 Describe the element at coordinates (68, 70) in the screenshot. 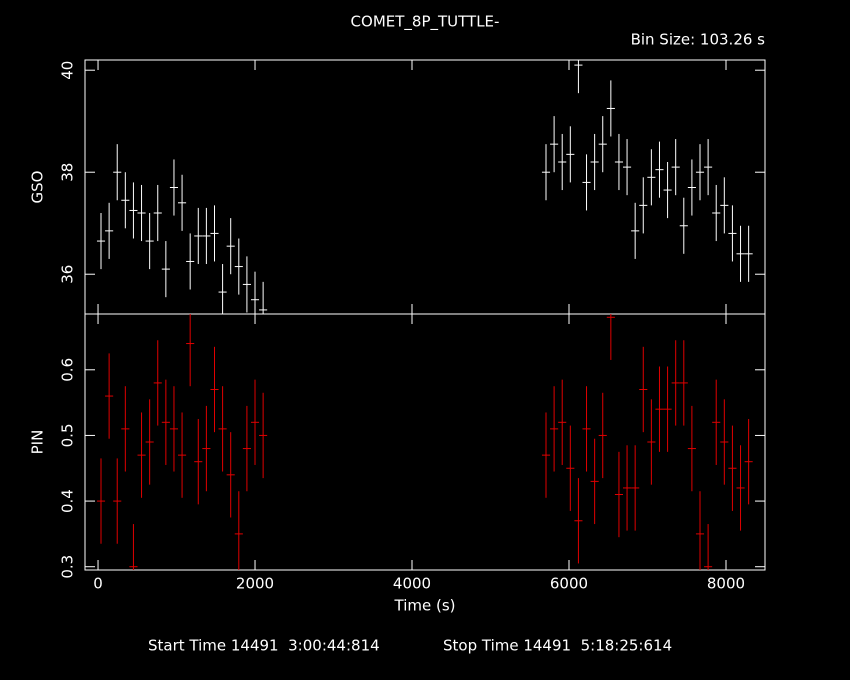

I see `y-tick-label: 40` at that location.